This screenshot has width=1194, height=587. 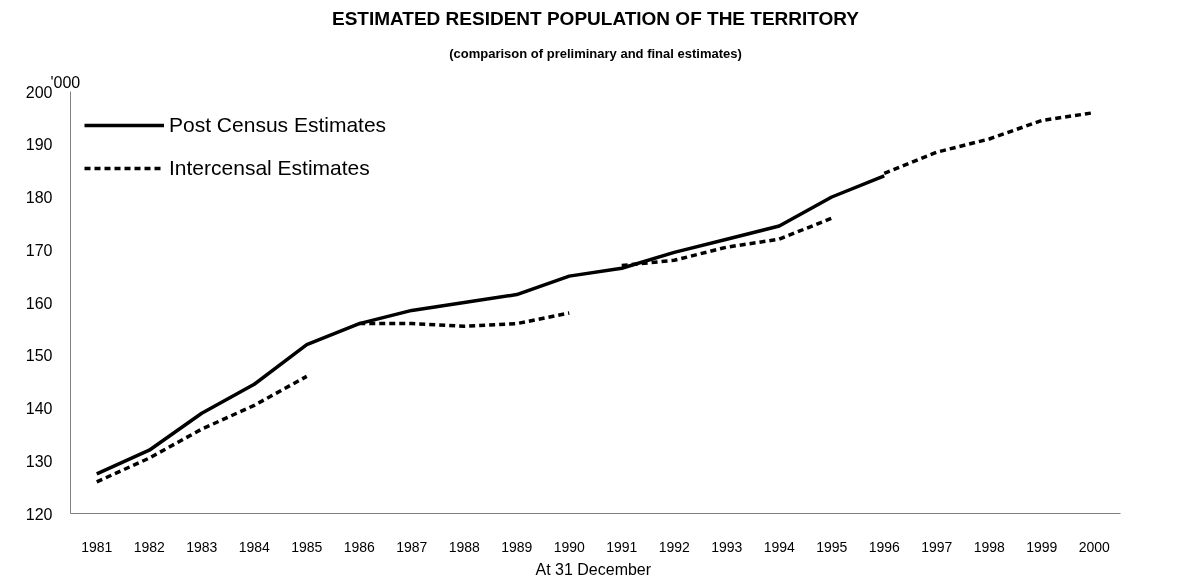 What do you see at coordinates (278, 125) in the screenshot?
I see `legend-label: Post Census Estimates` at bounding box center [278, 125].